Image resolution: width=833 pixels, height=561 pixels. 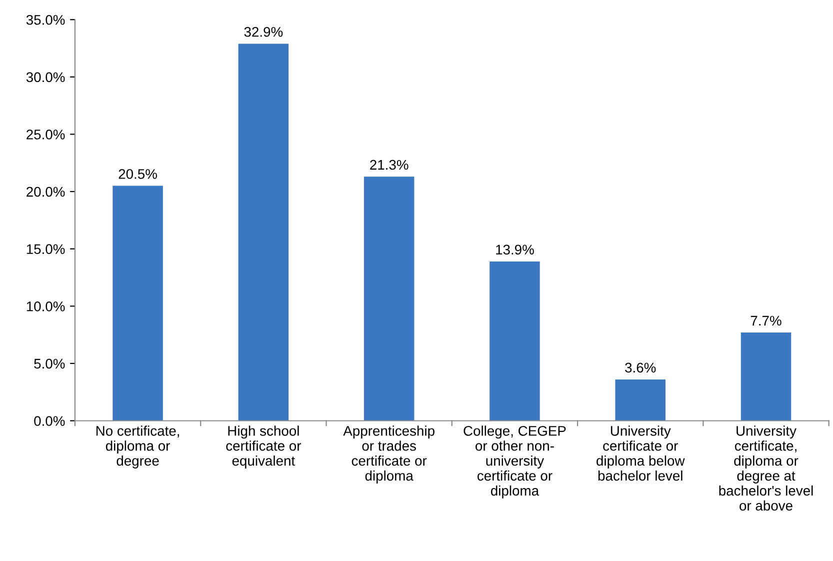 I want to click on x-tick-label: Apprenticeship or trades certificate or diploma, so click(x=388, y=455).